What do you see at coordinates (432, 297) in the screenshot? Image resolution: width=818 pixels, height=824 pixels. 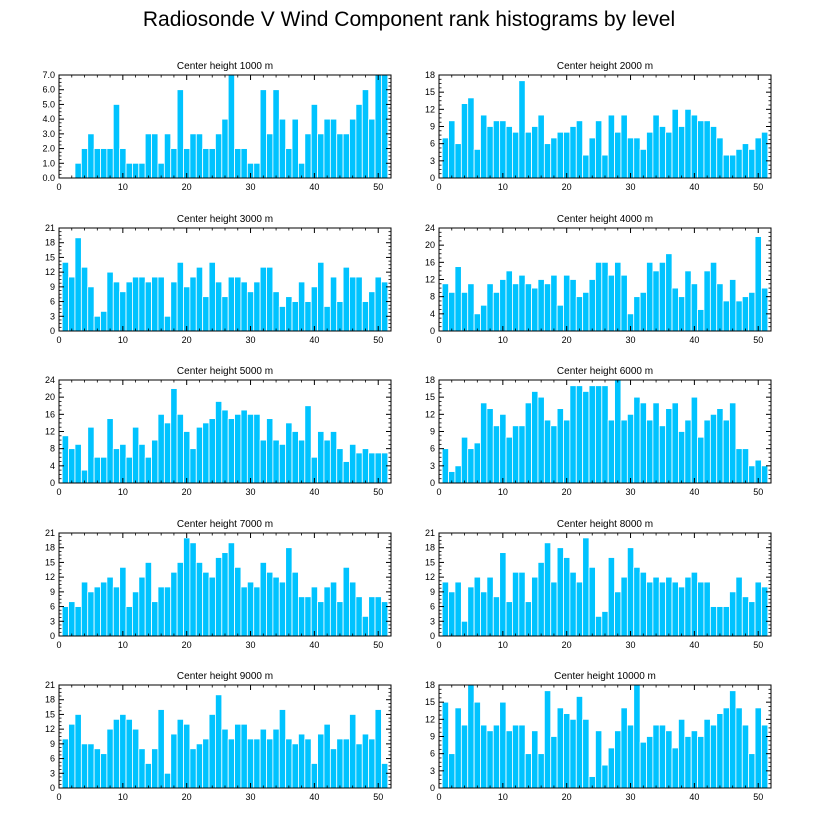 I see `y-tick-label: 8` at bounding box center [432, 297].